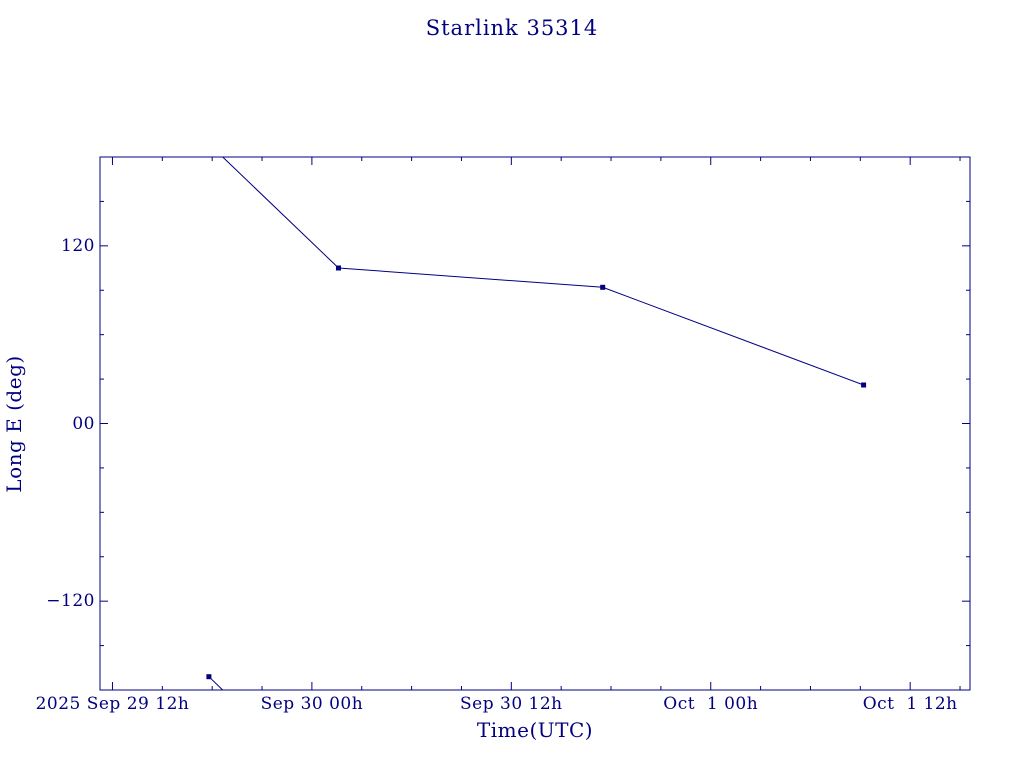 The width and height of the screenshot is (1024, 768). Describe the element at coordinates (511, 704) in the screenshot. I see `x-tick-label: Sep 30 12h` at that location.